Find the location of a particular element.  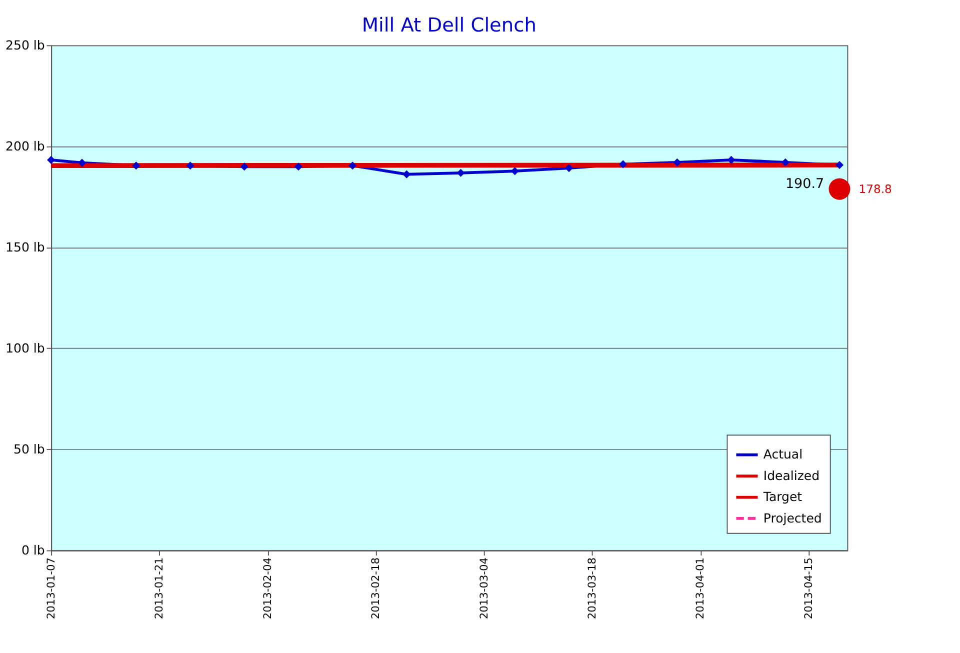

x-tick-label: 2013-04-15 is located at coordinates (808, 589).